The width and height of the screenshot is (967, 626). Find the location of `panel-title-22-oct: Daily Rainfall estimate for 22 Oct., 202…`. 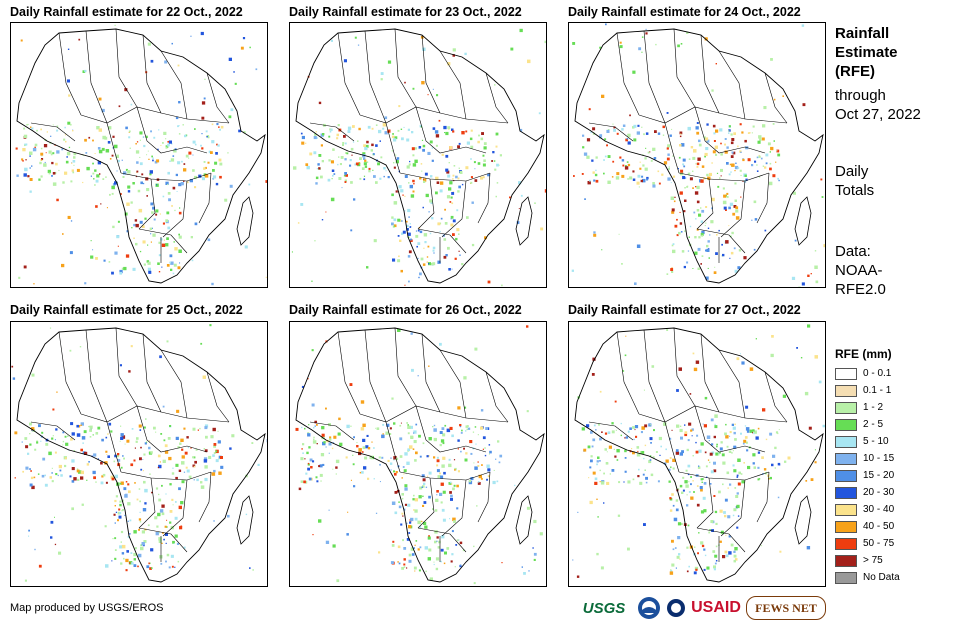

panel-title-22-oct: Daily Rainfall estimate for 22 Oct., 202… is located at coordinates (126, 12).